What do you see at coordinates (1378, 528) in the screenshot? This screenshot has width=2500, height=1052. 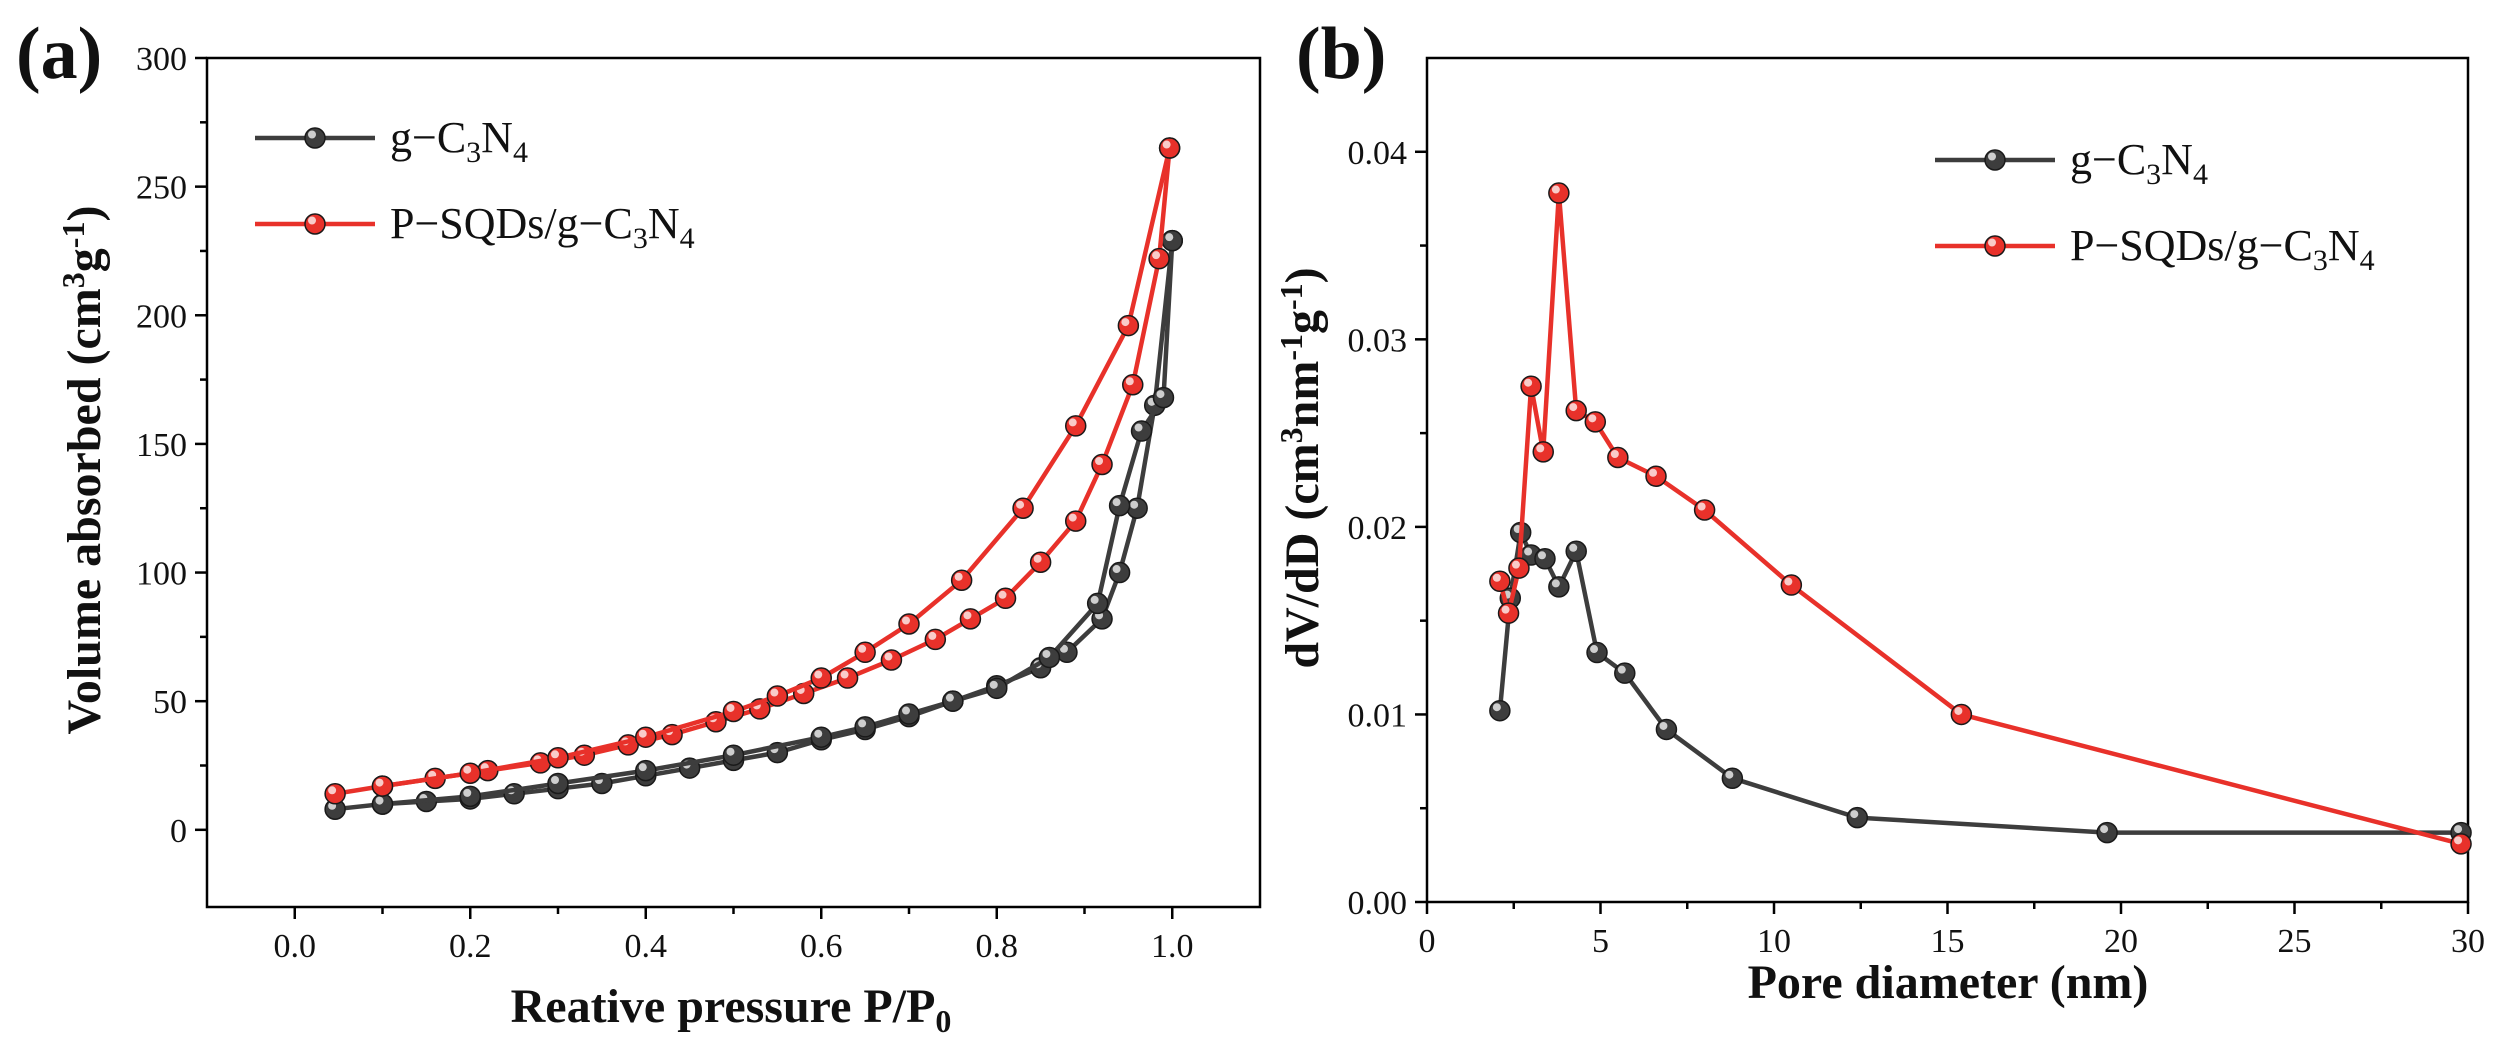 I see `panel-b-y-tick-label: 0.02` at bounding box center [1378, 528].